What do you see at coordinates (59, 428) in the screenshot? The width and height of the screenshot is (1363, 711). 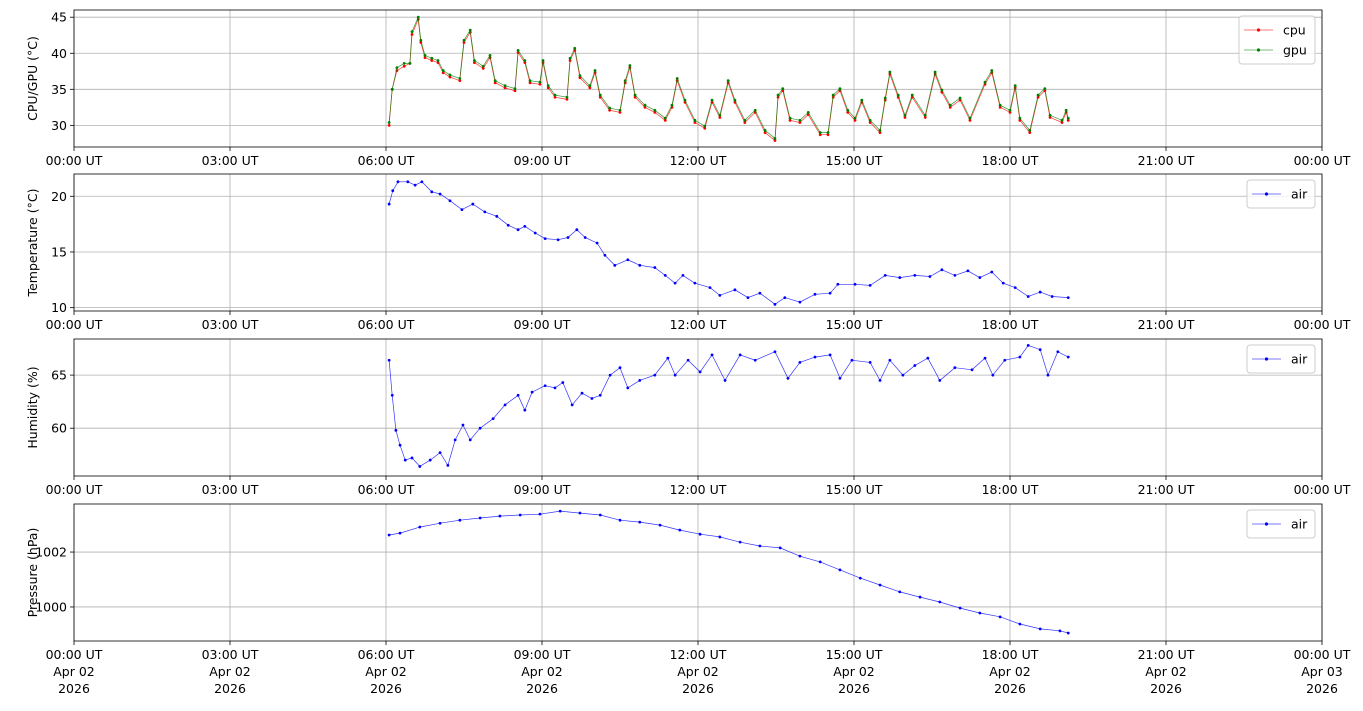 I see `y-tick-label: 60` at bounding box center [59, 428].